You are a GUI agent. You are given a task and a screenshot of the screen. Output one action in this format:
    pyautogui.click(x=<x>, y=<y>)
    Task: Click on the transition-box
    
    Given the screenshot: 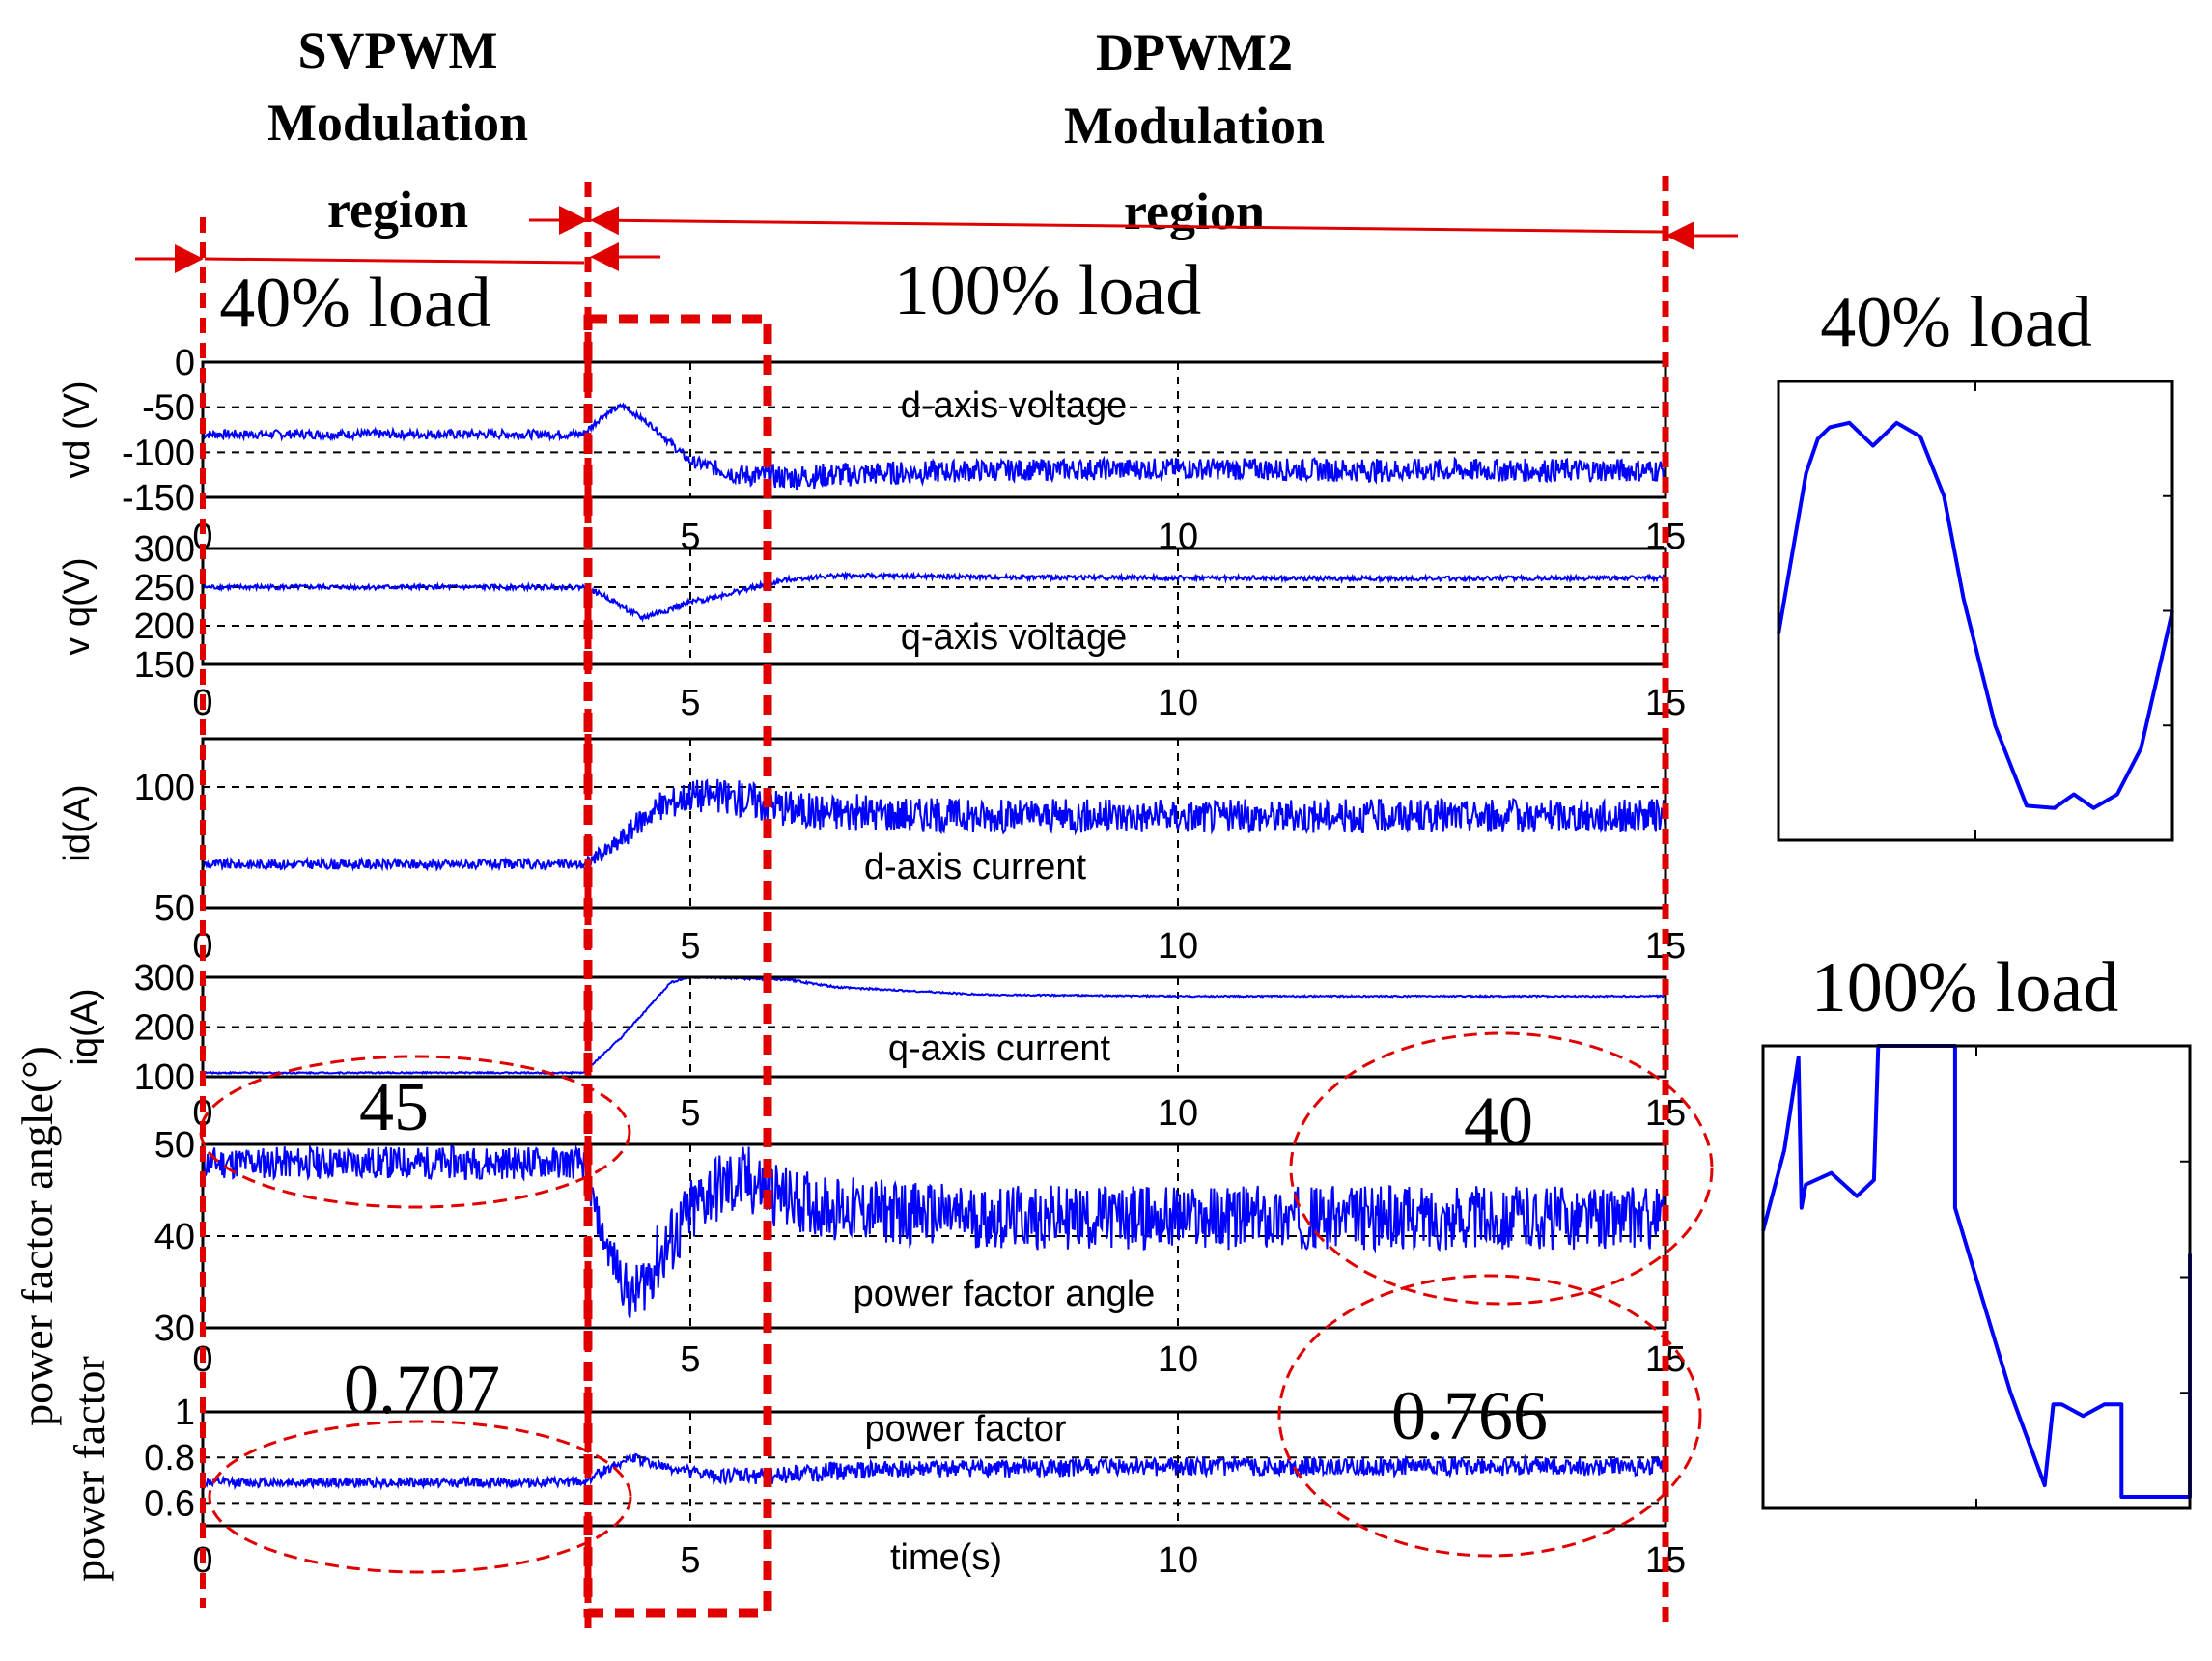 What is the action you would take?
    pyautogui.click(x=678, y=966)
    